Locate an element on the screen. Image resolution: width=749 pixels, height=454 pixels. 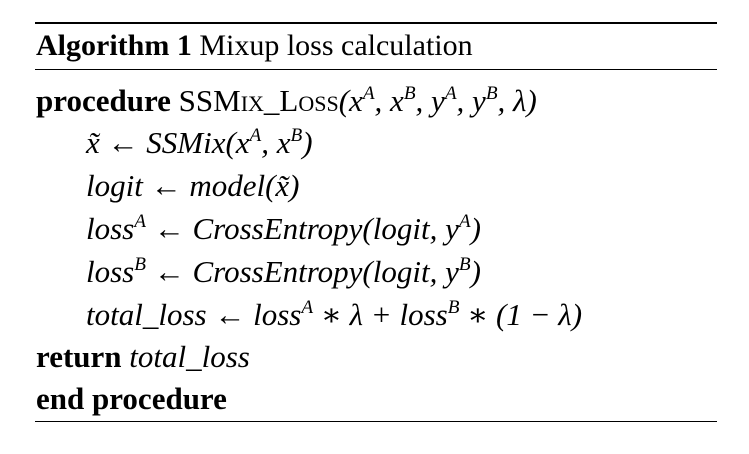
procedure-args: (xA, xB, yA, yB, λ) is located at coordinates (437, 100).